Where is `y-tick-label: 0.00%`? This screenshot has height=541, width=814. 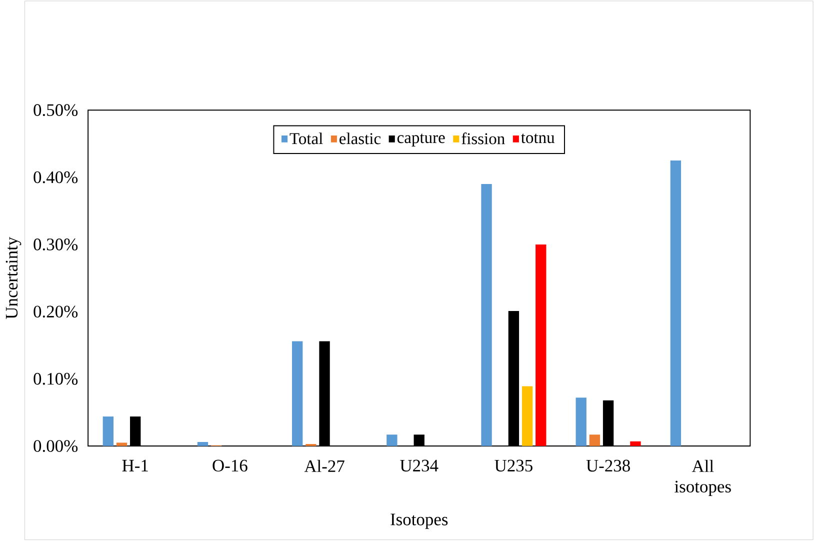 y-tick-label: 0.00% is located at coordinates (56, 446).